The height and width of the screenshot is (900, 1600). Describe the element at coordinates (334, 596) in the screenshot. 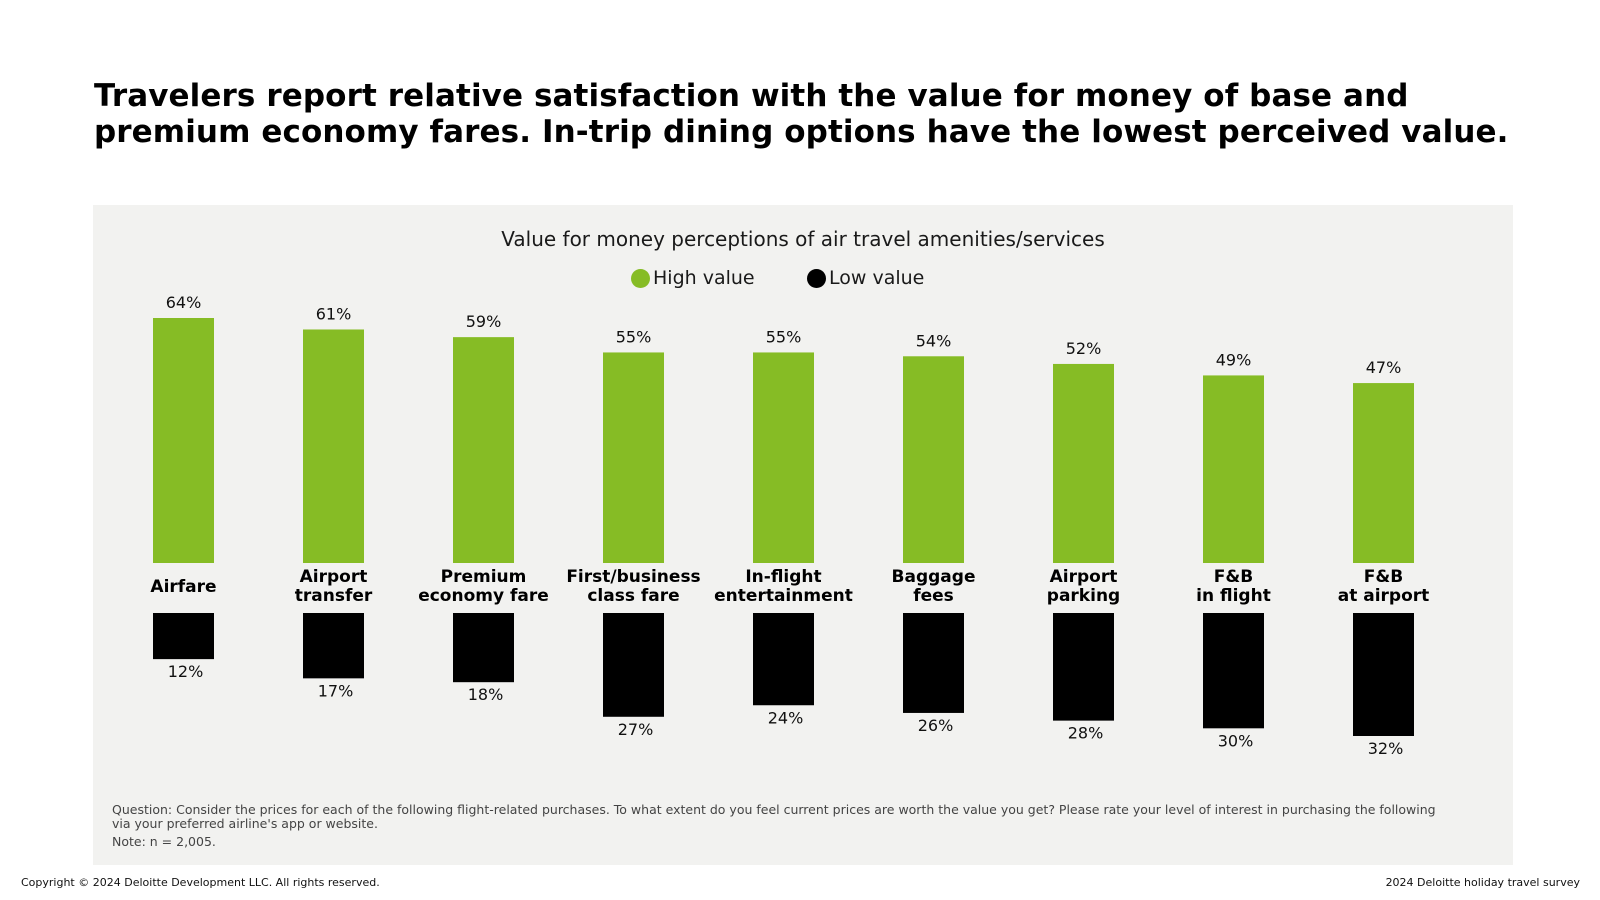

I see `category-label: transfer` at that location.